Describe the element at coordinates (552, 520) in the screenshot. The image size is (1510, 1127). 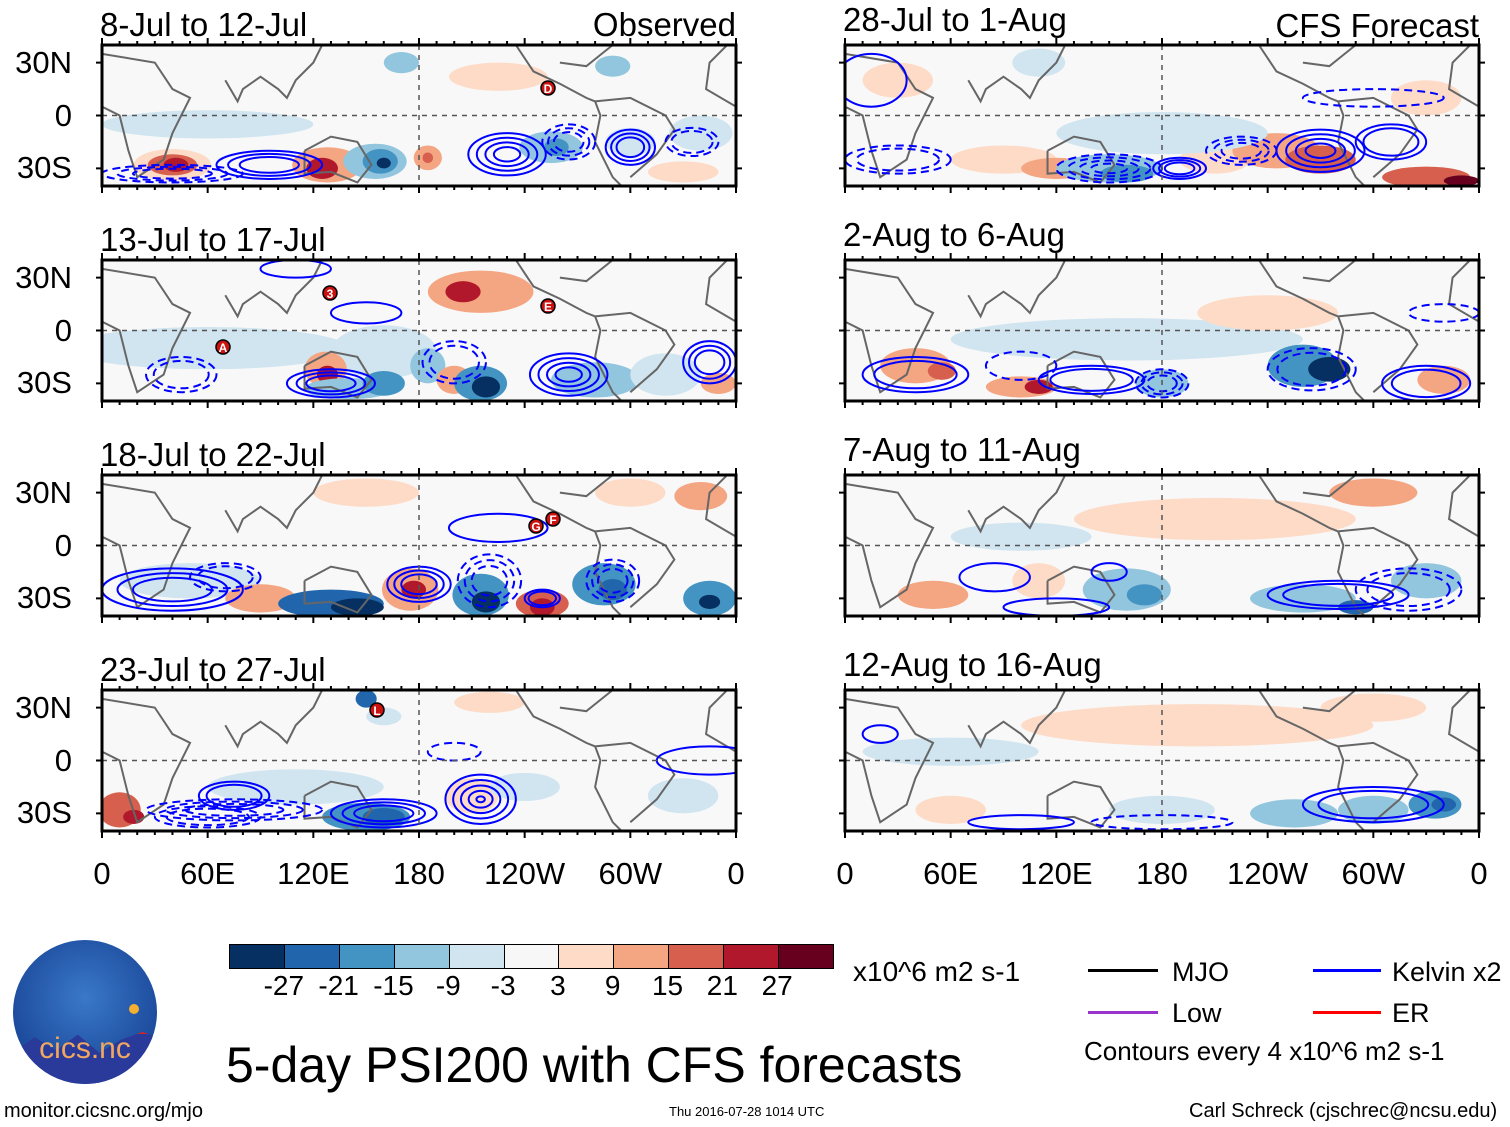
I see `storm-label: F` at that location.